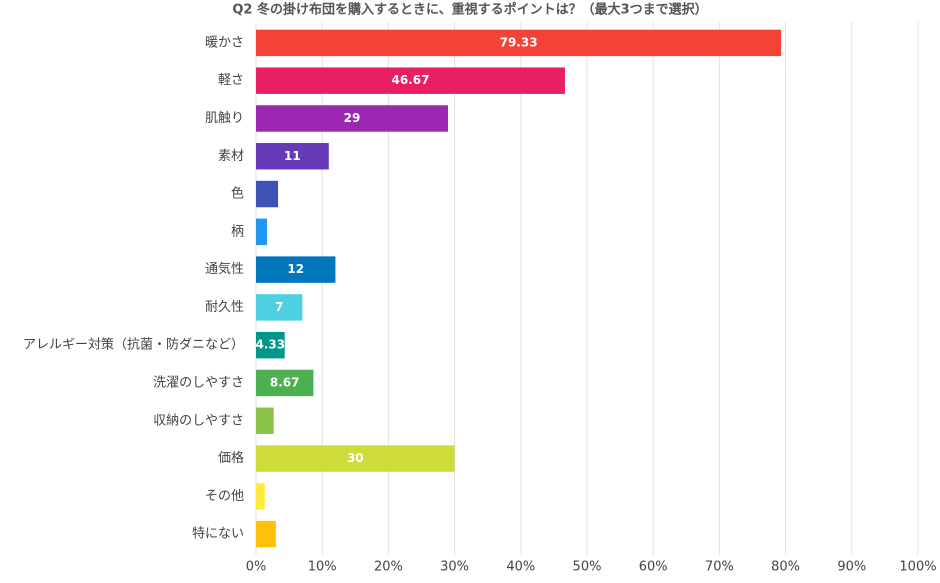 This screenshot has width=940, height=583. Describe the element at coordinates (237, 194) in the screenshot. I see `y-tick-label: 色` at that location.